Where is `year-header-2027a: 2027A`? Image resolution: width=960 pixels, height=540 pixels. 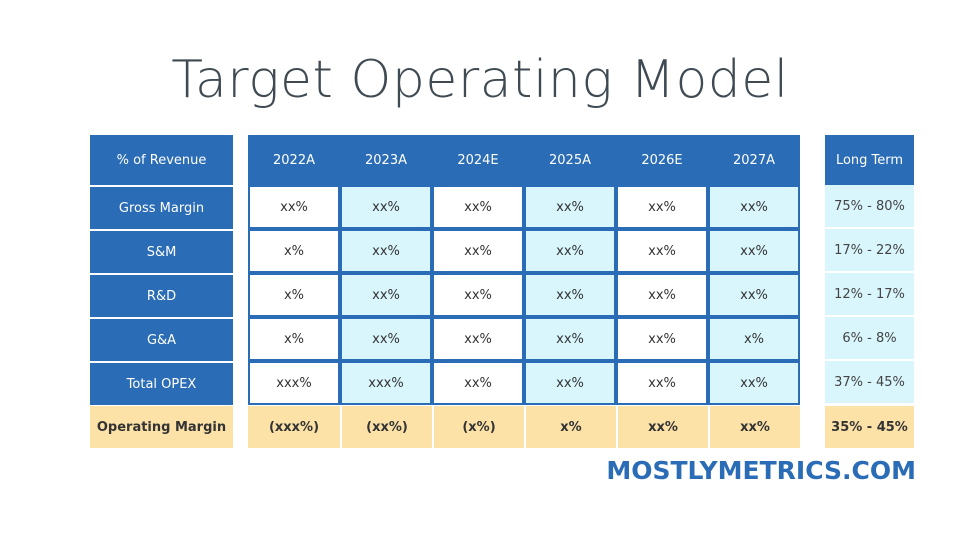
year-header-2027a: 2027A is located at coordinates (754, 160).